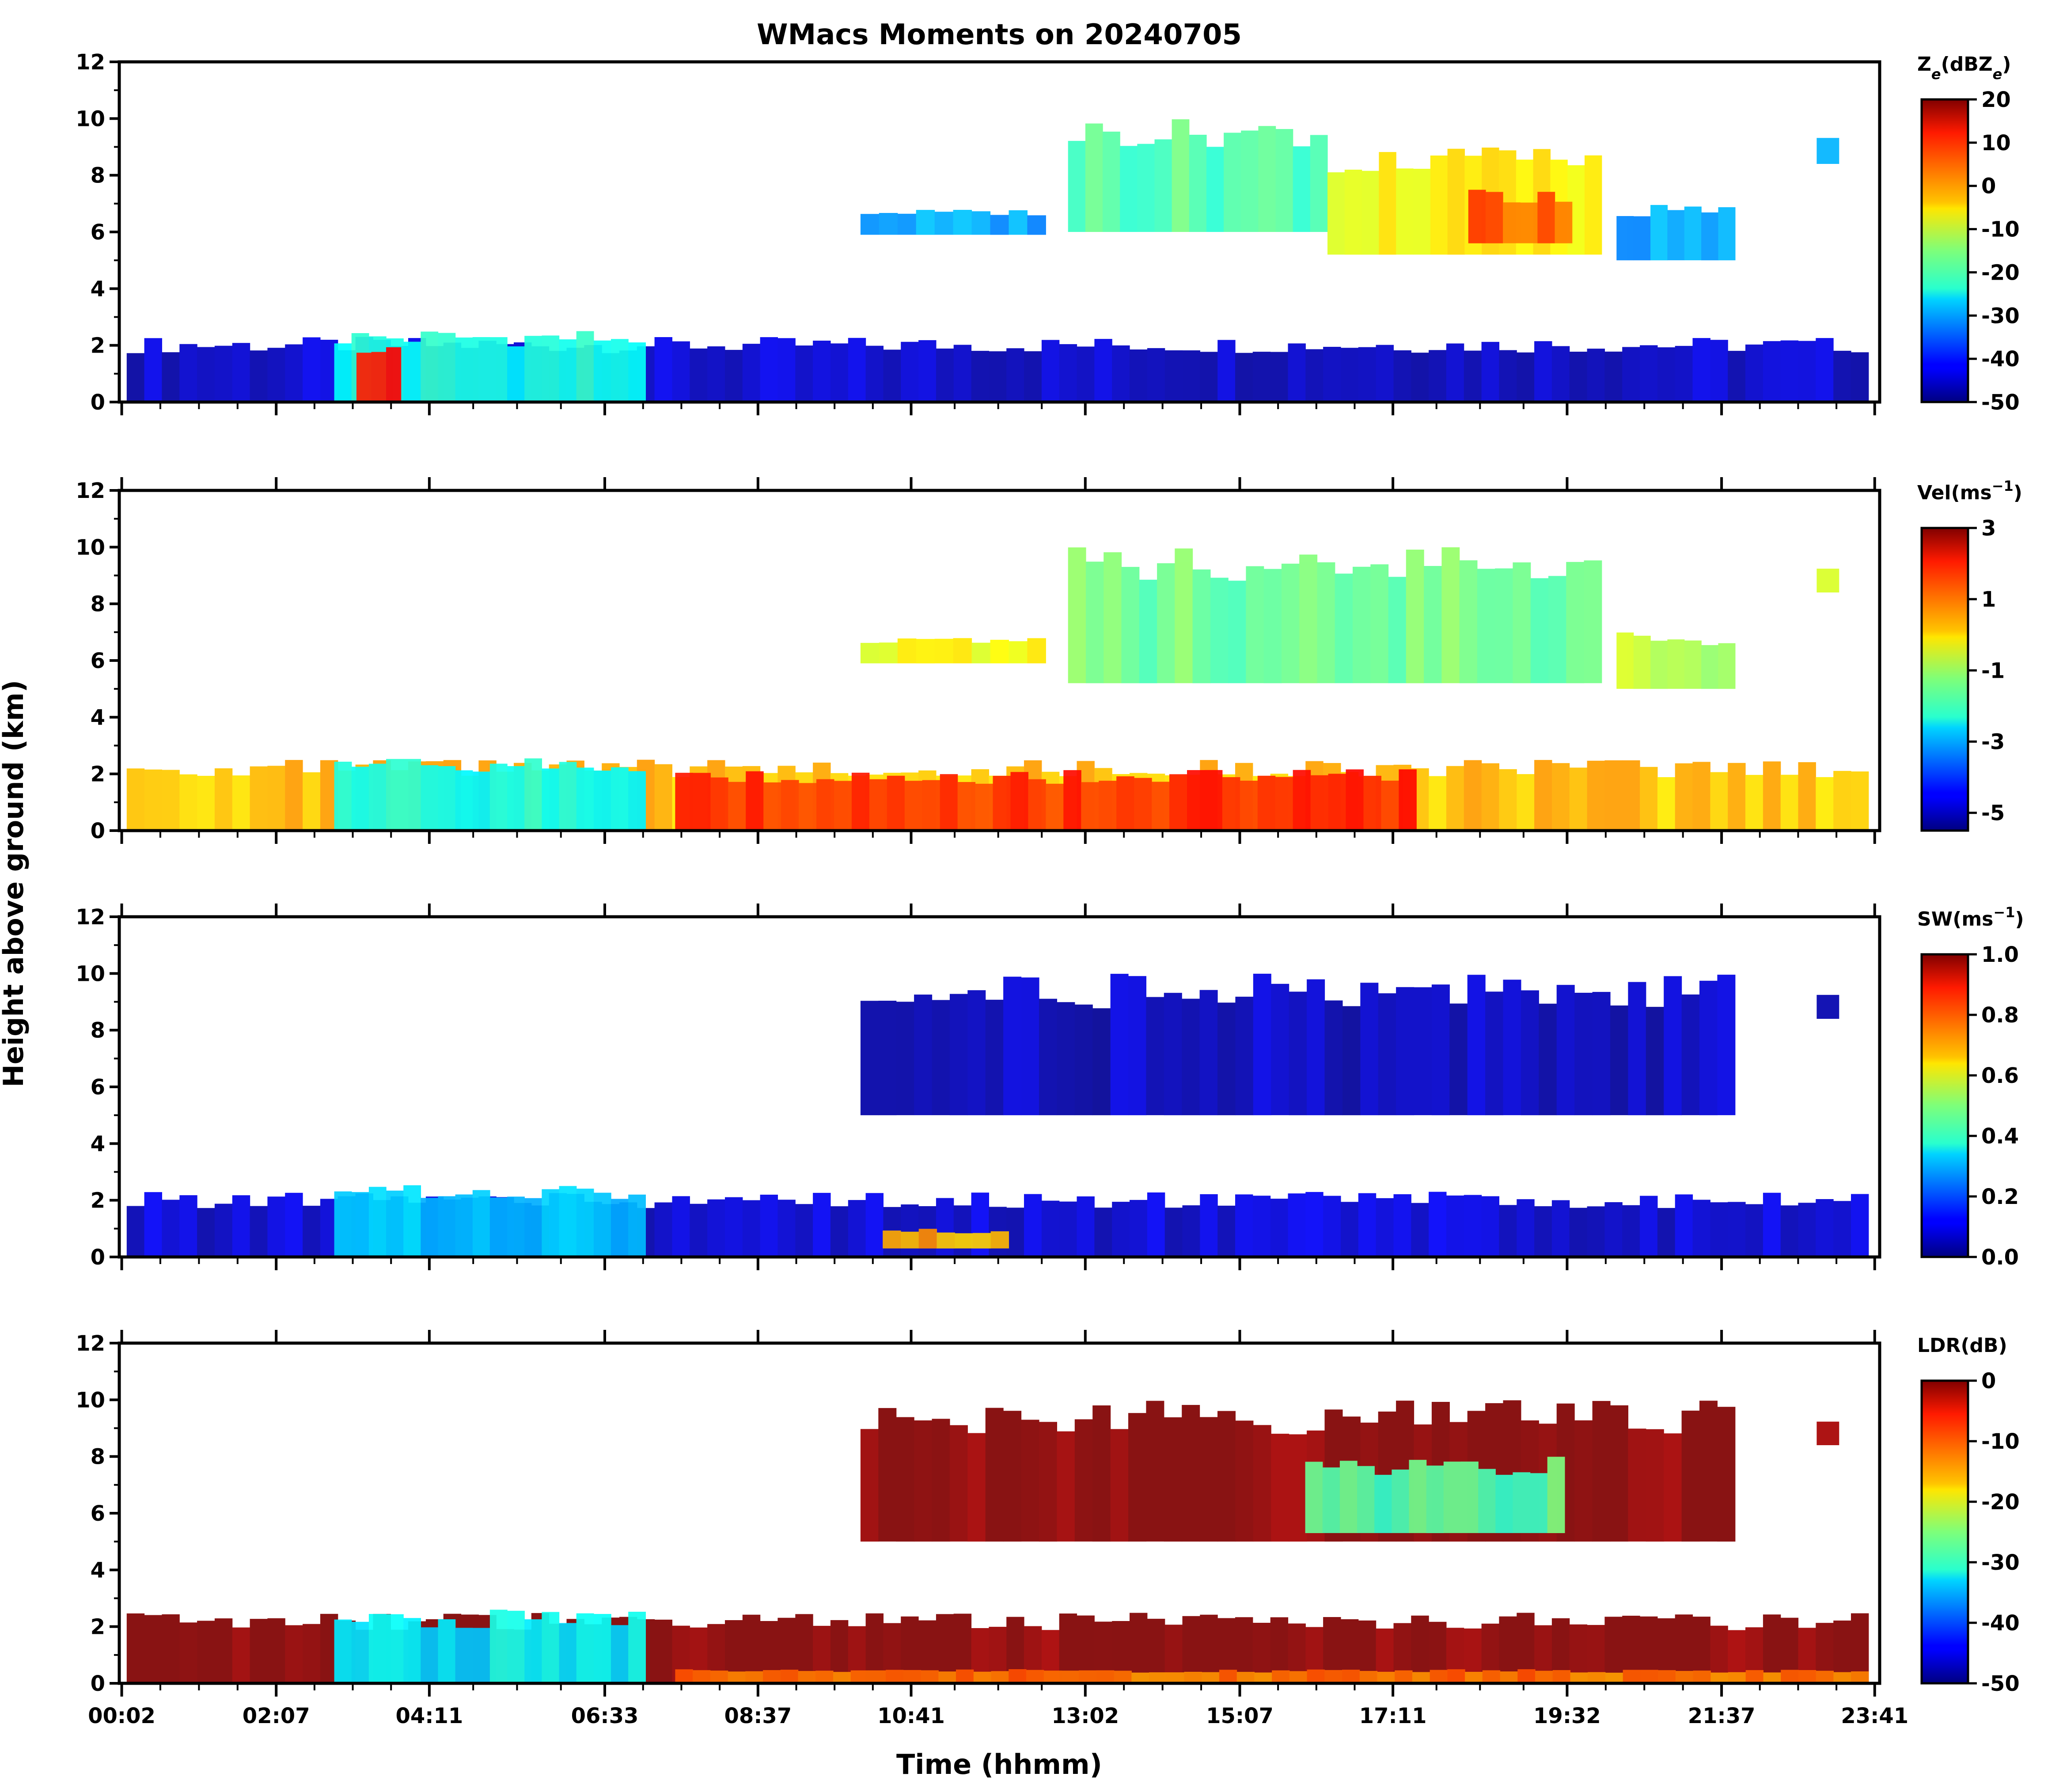 The height and width of the screenshot is (1792, 2063). I want to click on x-tick-label: 21:37, so click(1722, 1716).